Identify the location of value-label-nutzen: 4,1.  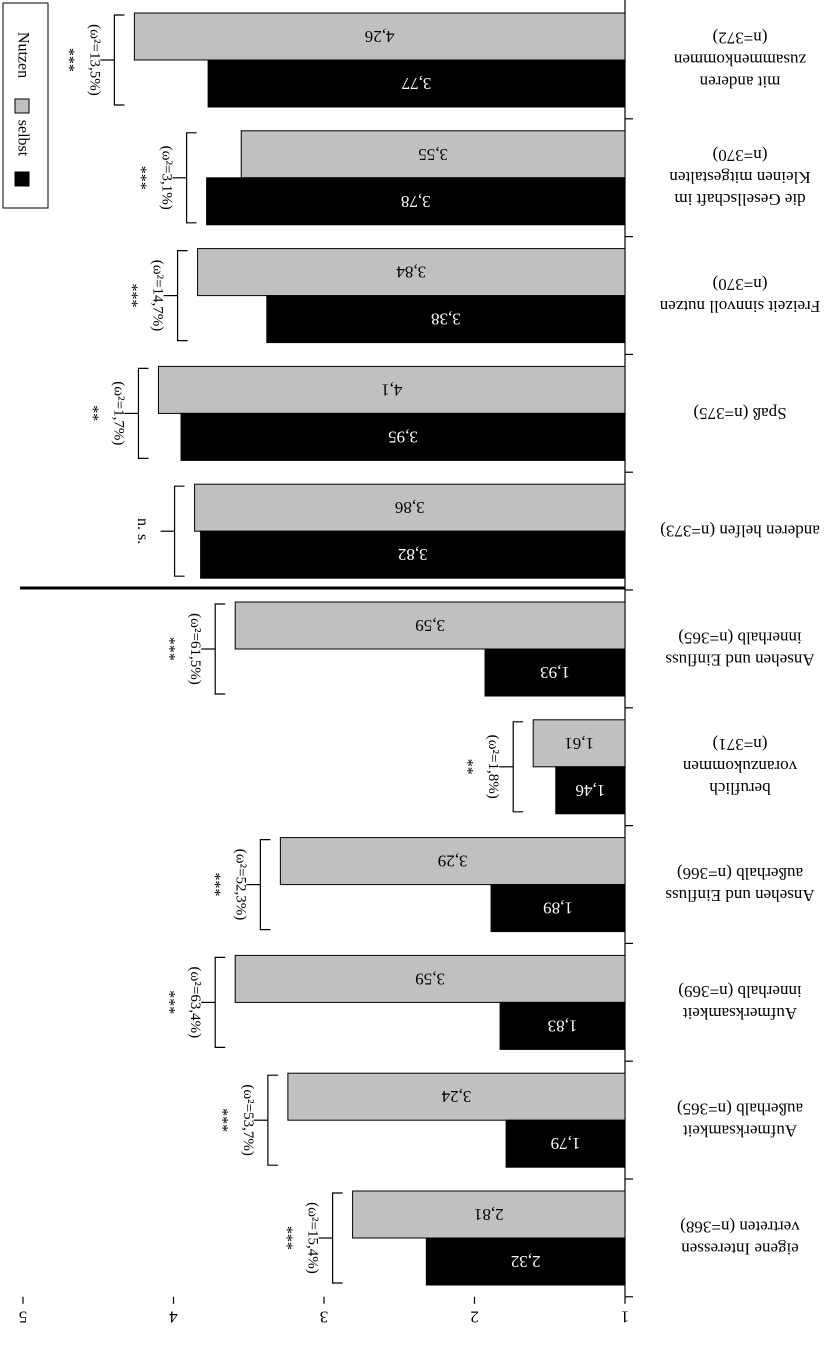
(391, 389).